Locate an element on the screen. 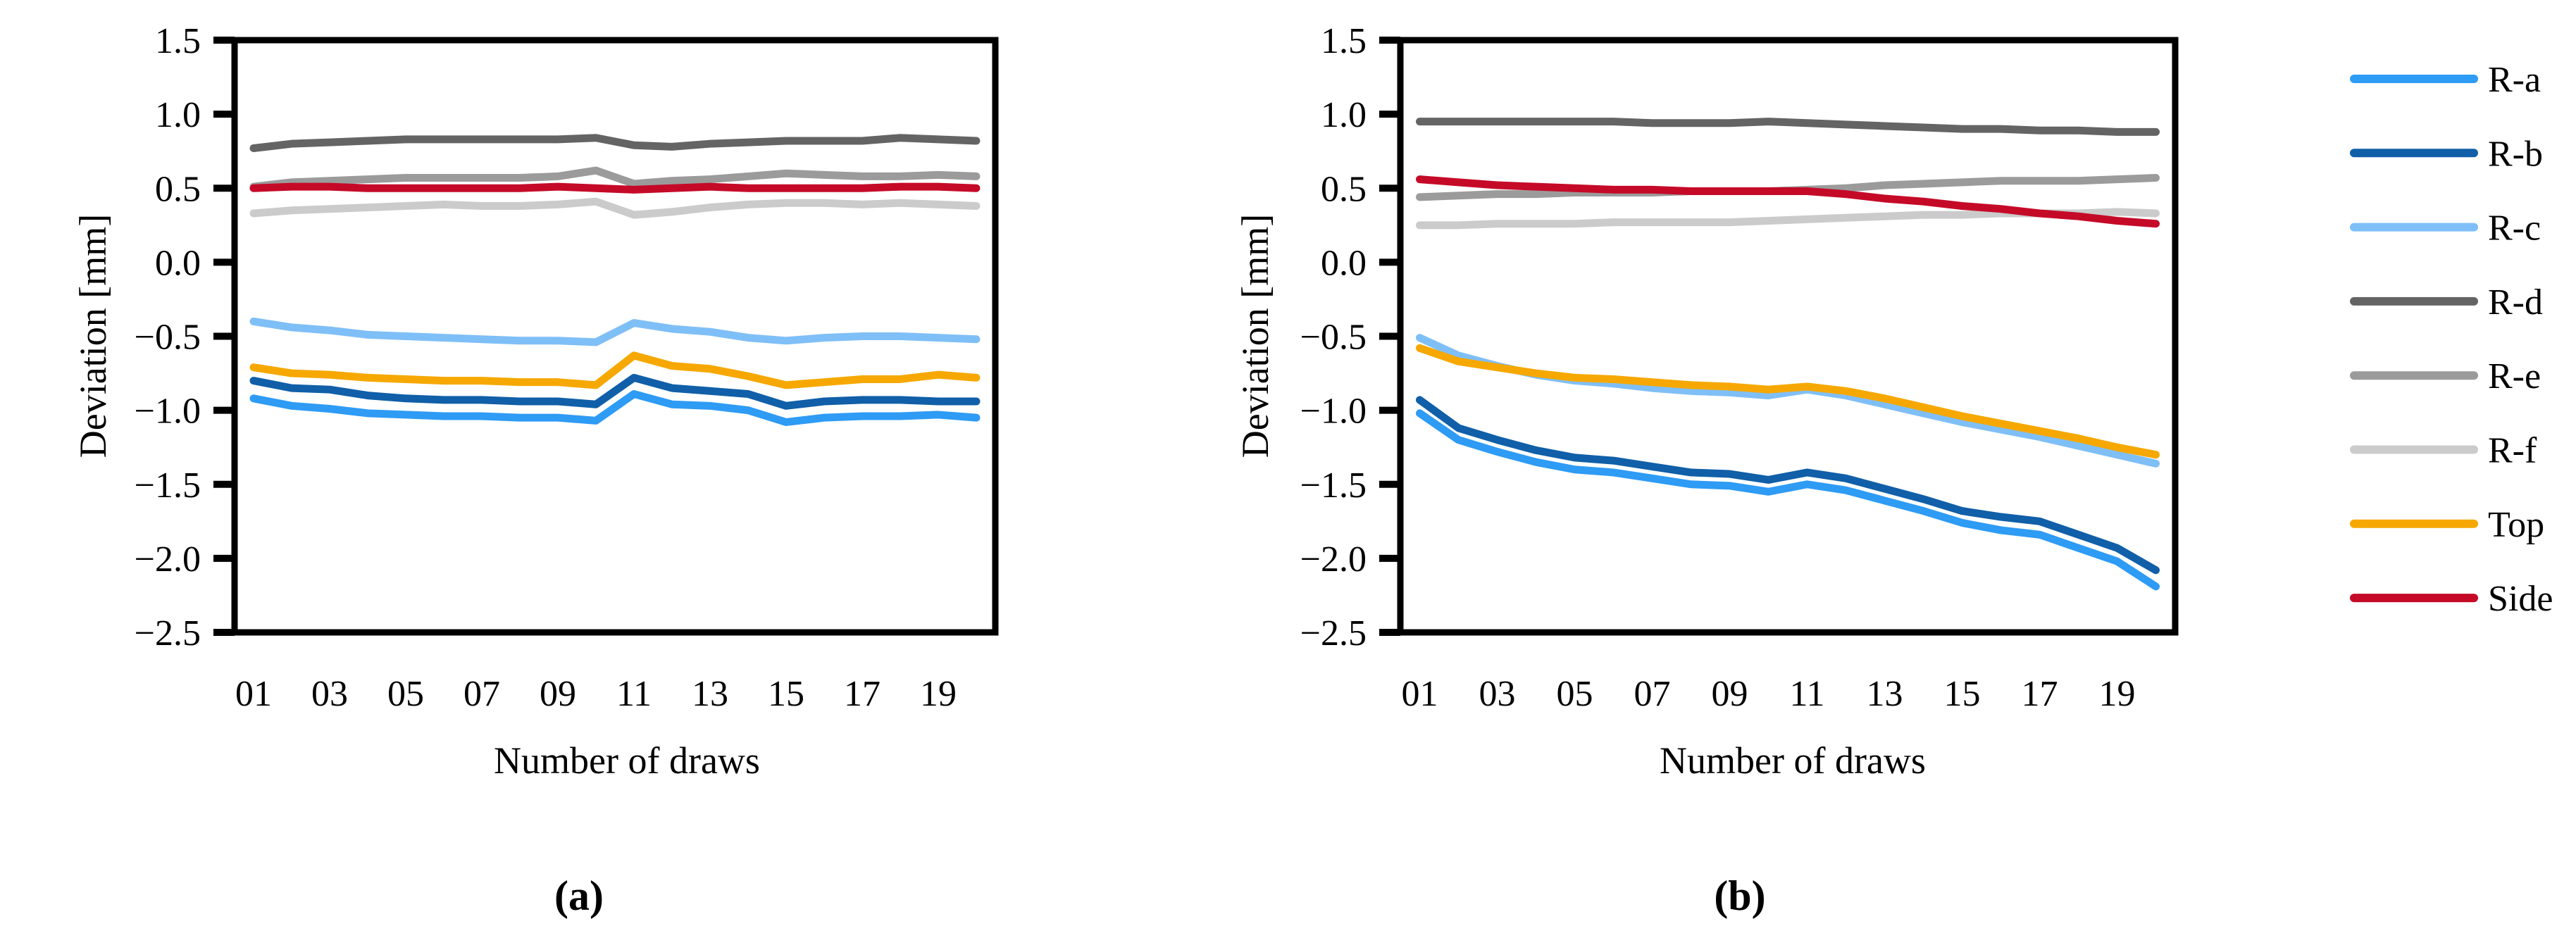 This screenshot has height=938, width=2576. y-ticks-b is located at coordinates (1389, 336).